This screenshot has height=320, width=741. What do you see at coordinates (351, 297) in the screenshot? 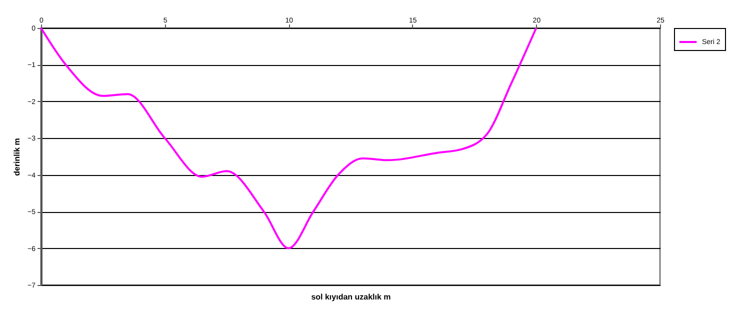
I see `x-axis-title: sol kıyıdan uzaklık m` at bounding box center [351, 297].